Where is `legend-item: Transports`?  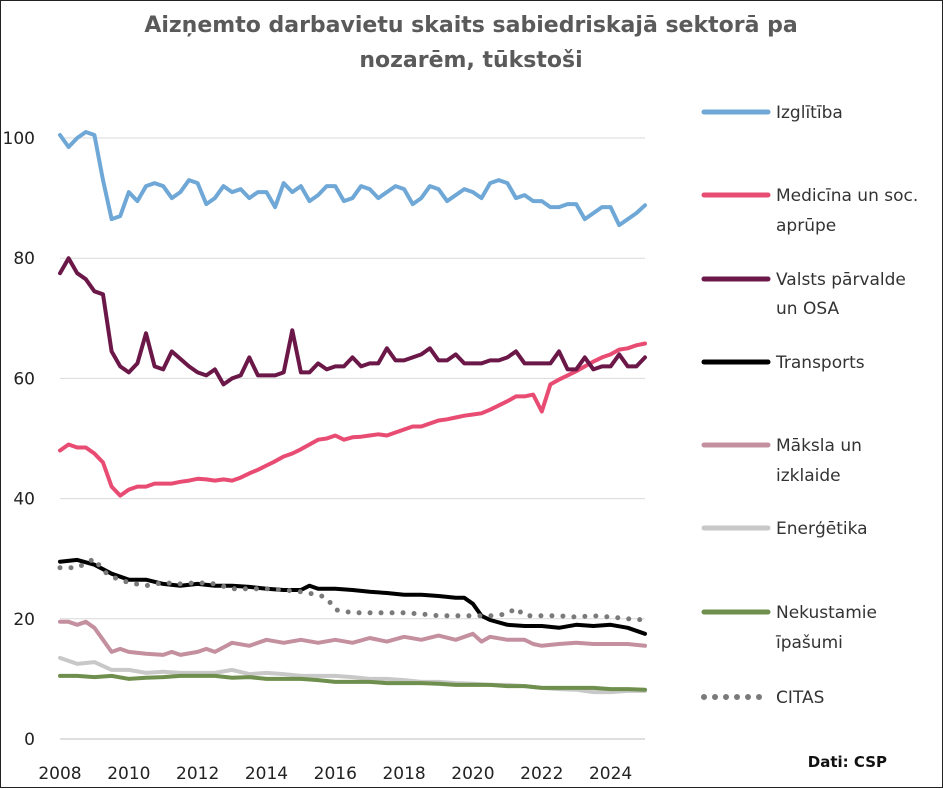 legend-item: Transports is located at coordinates (783, 363).